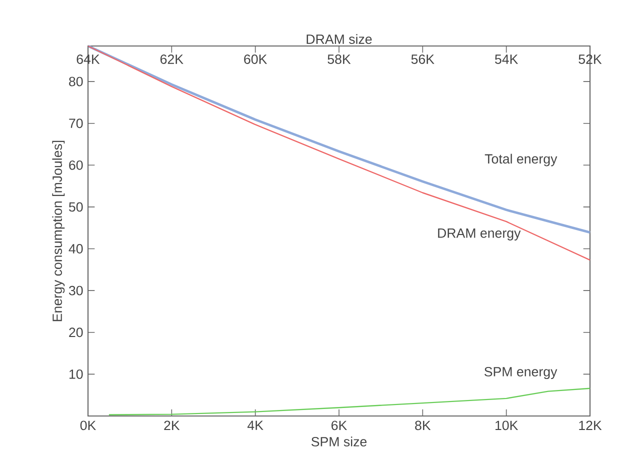 The image size is (623, 468). What do you see at coordinates (521, 160) in the screenshot?
I see `text: Total energy` at bounding box center [521, 160].